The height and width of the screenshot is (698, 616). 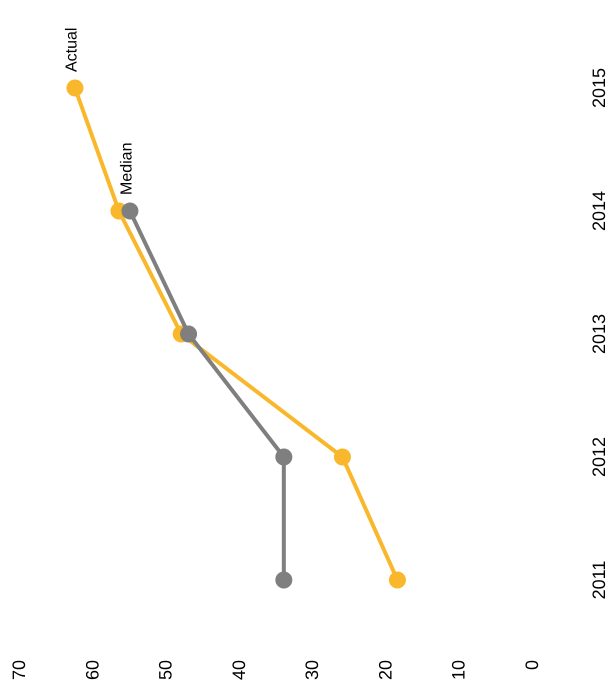 I want to click on x-tick-label: 40, so click(x=238, y=670).